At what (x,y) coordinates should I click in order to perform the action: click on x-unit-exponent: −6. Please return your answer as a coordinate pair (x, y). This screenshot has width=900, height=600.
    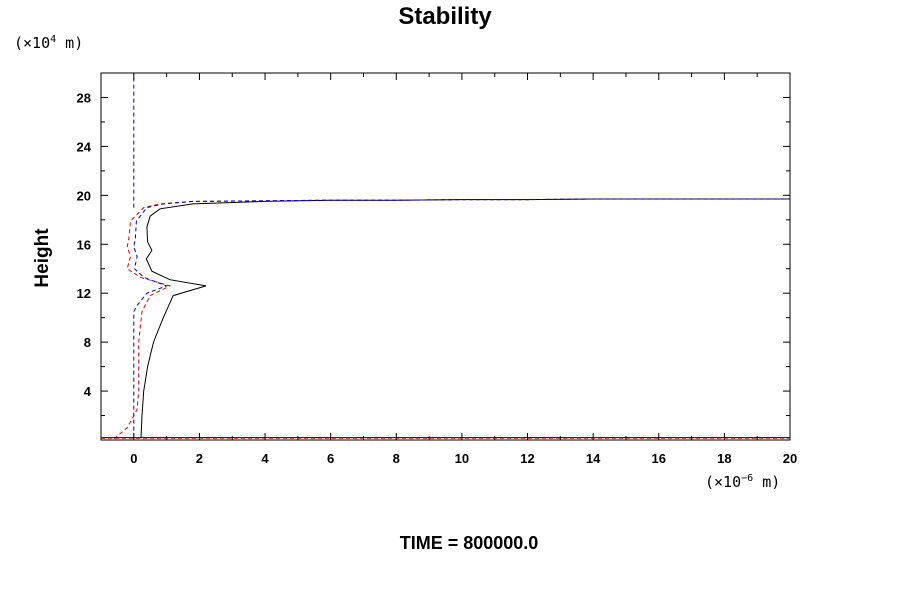
    Looking at the image, I should click on (747, 478).